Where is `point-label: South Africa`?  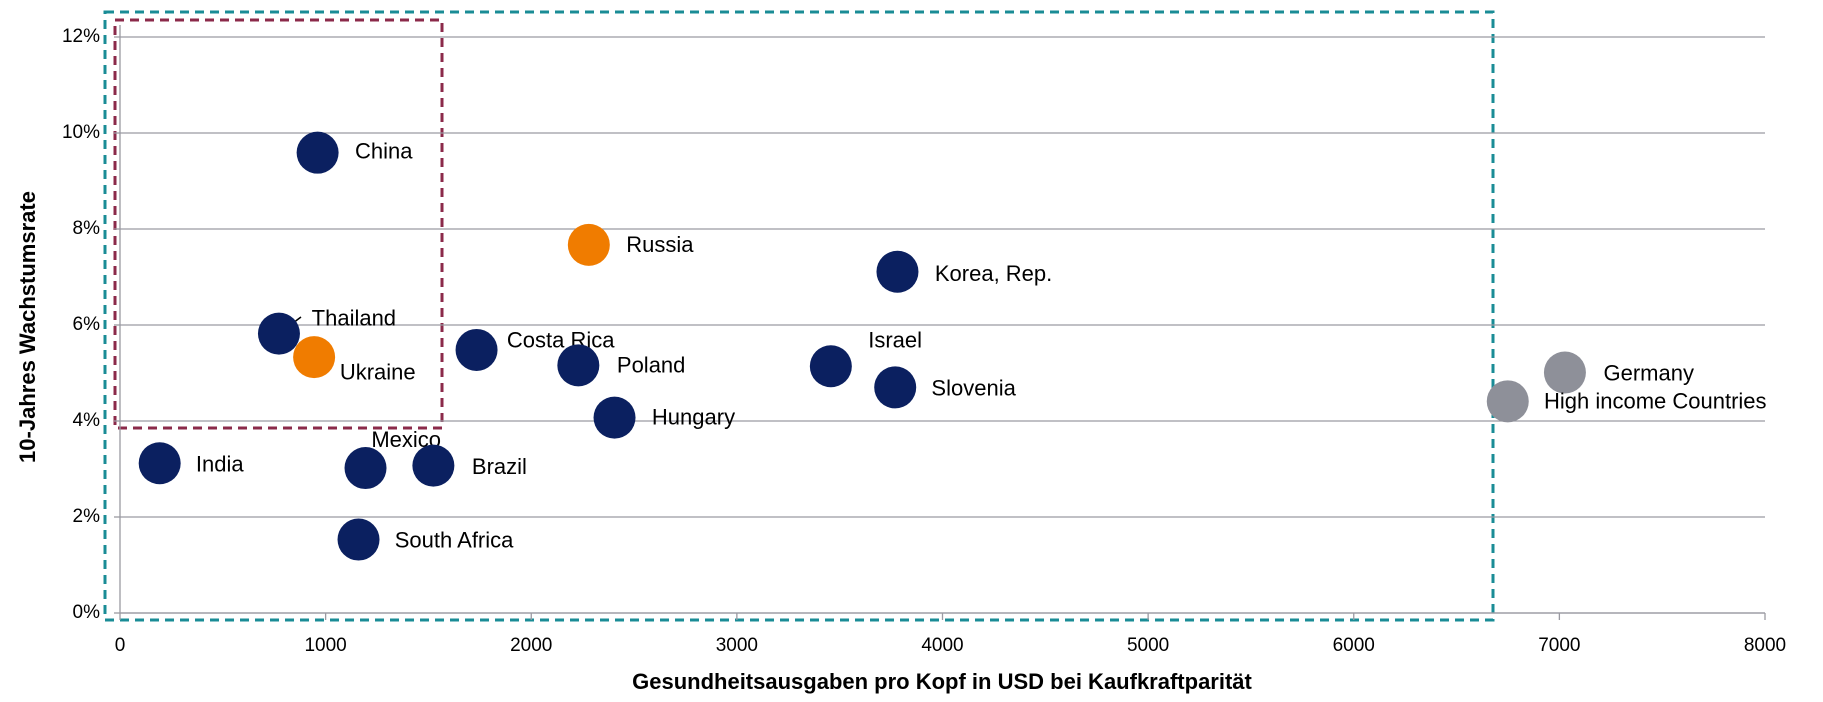 point-label: South Africa is located at coordinates (454, 540).